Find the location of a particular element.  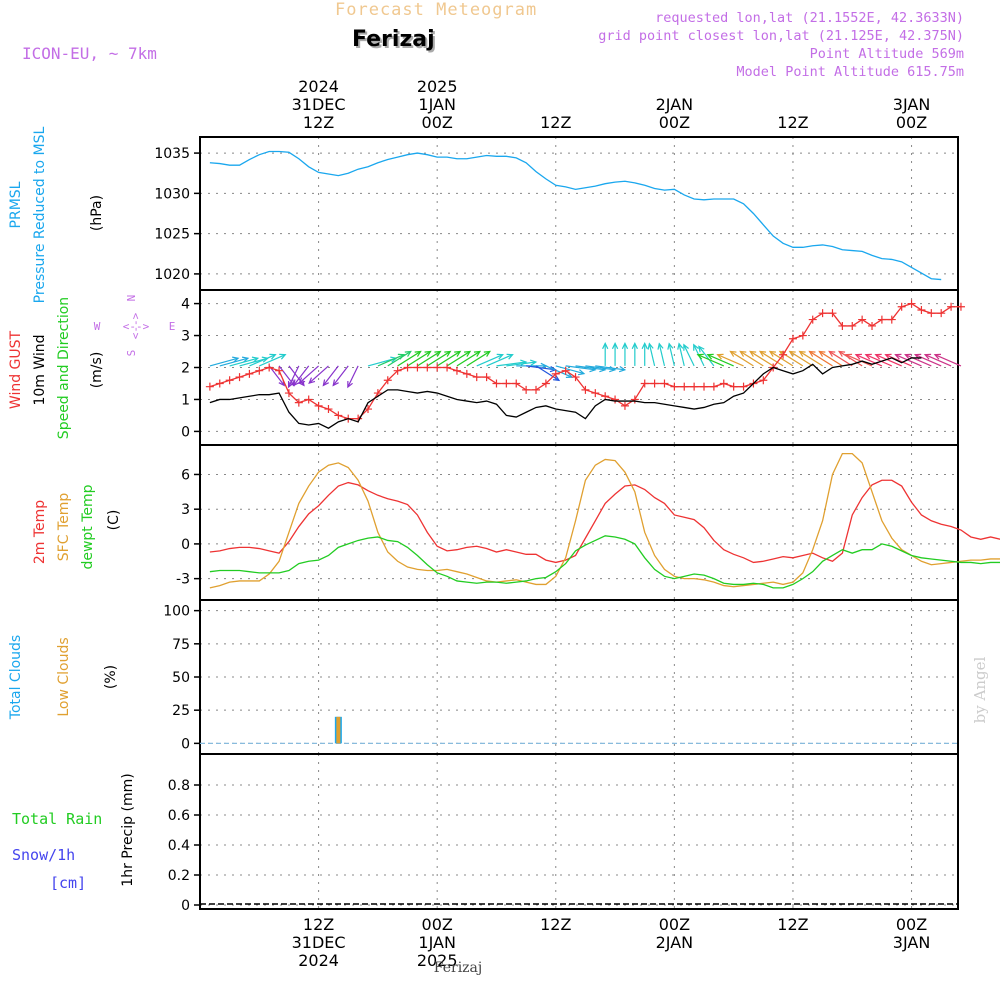

wind-ytick-label: 0 is located at coordinates (185, 432).